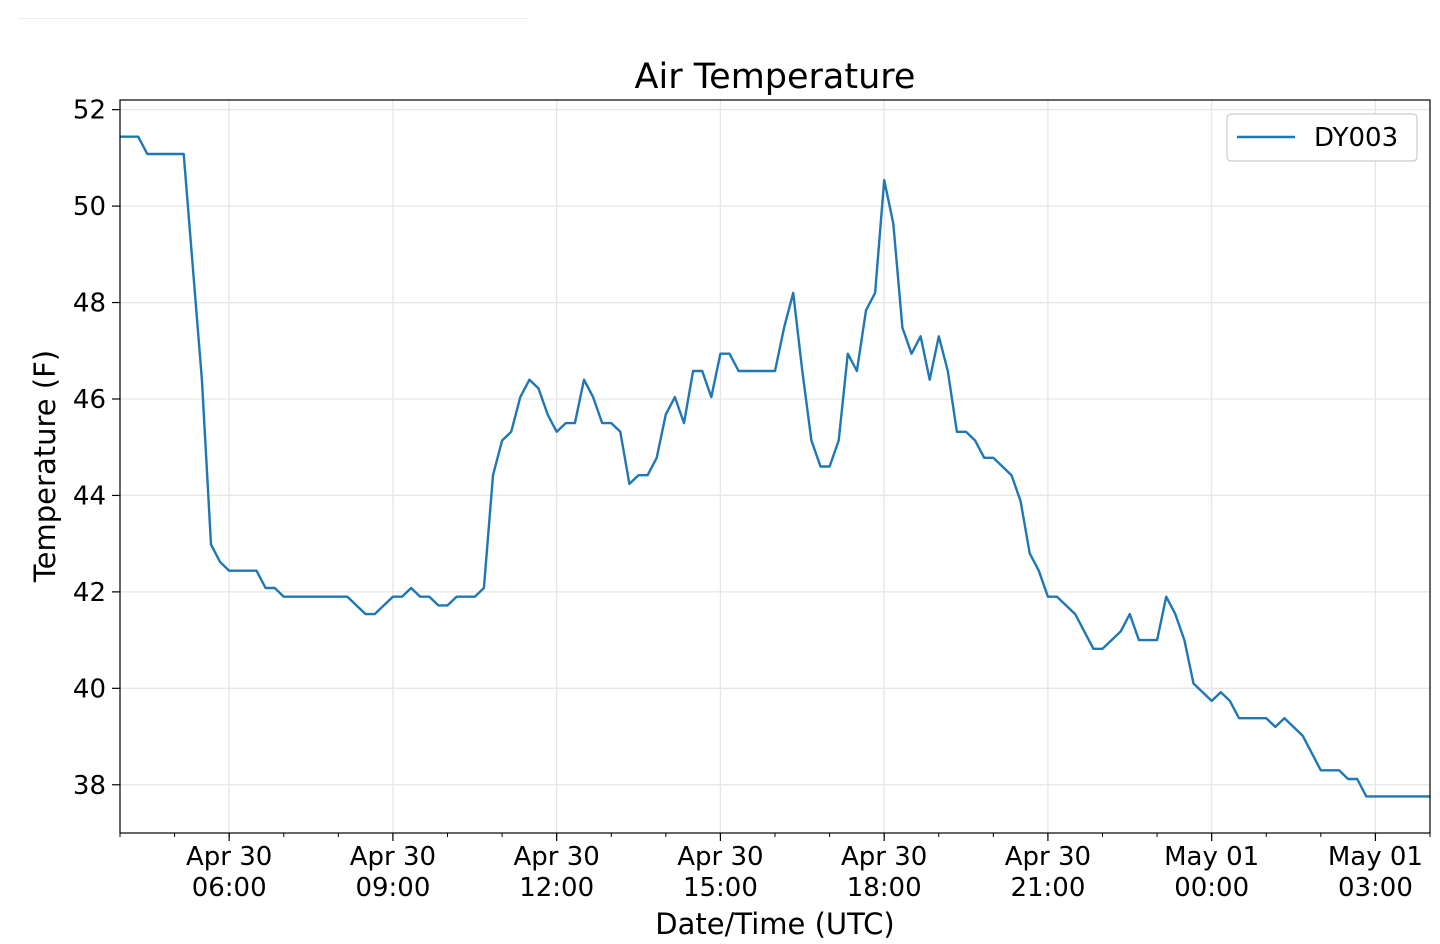  Describe the element at coordinates (1375, 872) in the screenshot. I see `x-tick-label: May 01 03:00` at that location.